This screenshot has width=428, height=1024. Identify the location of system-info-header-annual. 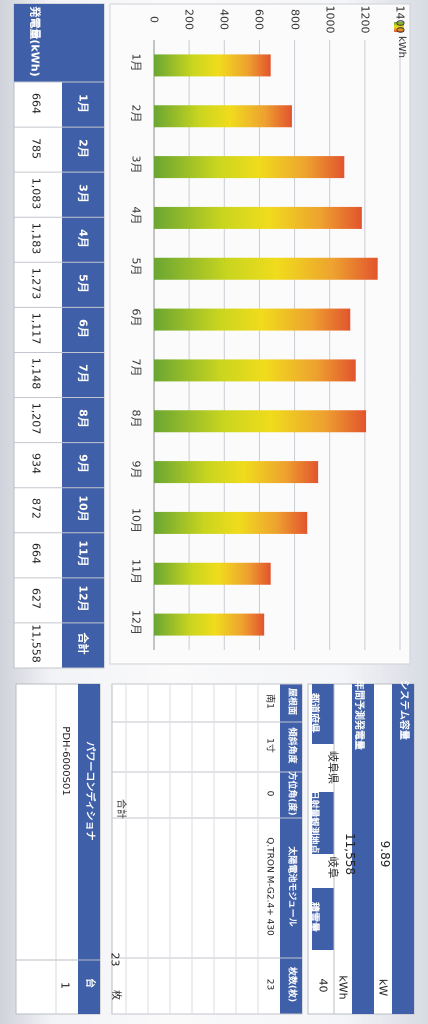
(363, 849).